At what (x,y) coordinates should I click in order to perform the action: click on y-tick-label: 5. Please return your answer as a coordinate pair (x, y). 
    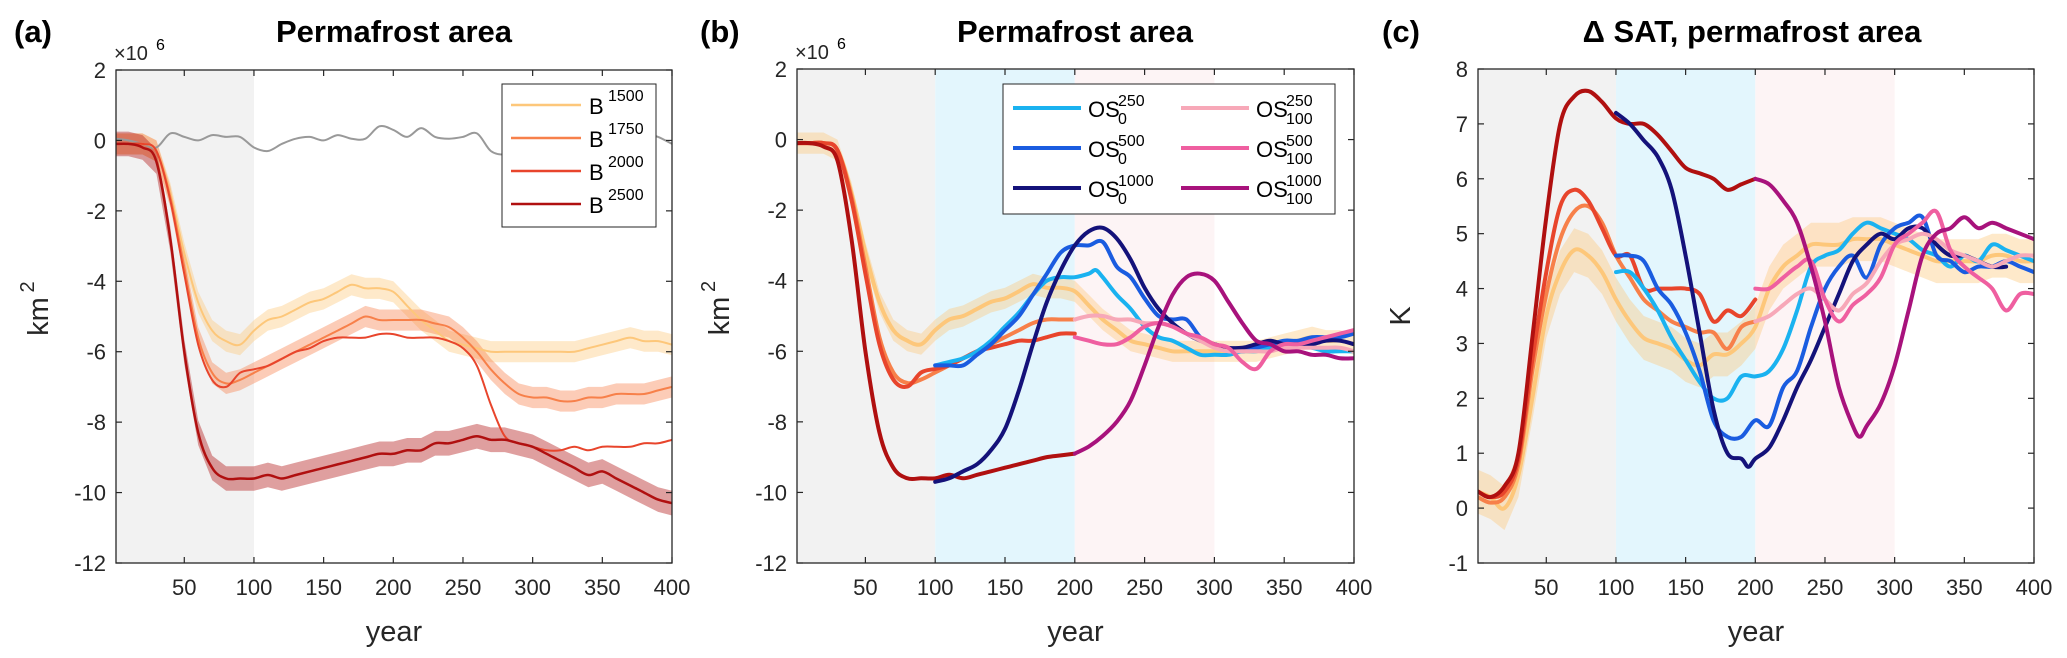
    Looking at the image, I should click on (1462, 234).